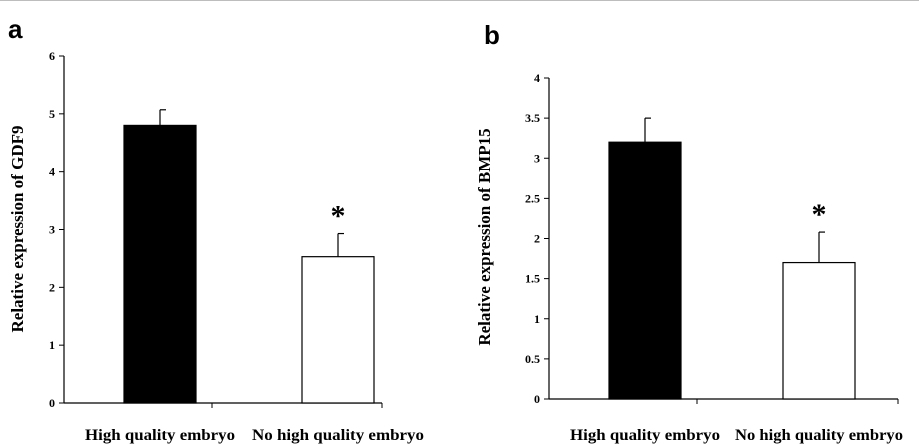  I want to click on top-divider, so click(459, 0).